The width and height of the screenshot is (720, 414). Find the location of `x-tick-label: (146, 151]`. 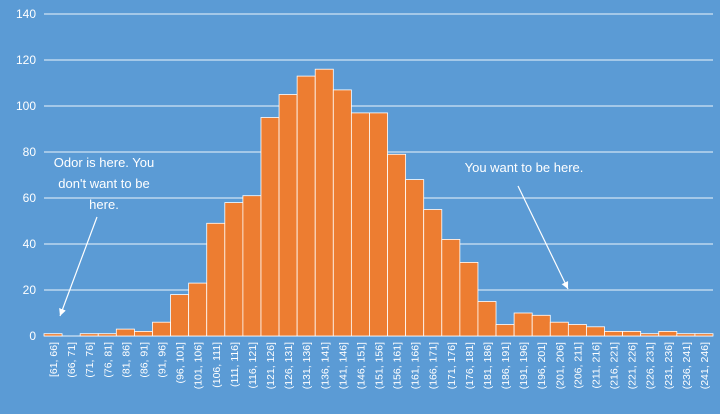

x-tick-label: (146, 151] is located at coordinates (361, 365).